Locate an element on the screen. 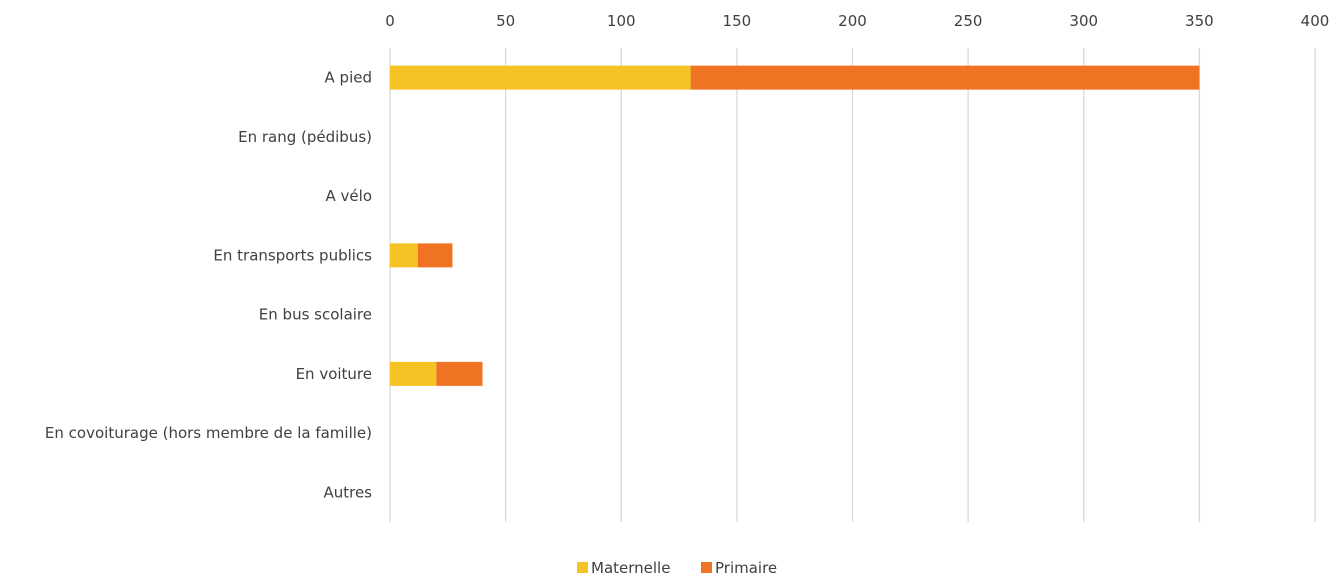 Image resolution: width=1344 pixels, height=585 pixels. category-label: A pied is located at coordinates (348, 78).